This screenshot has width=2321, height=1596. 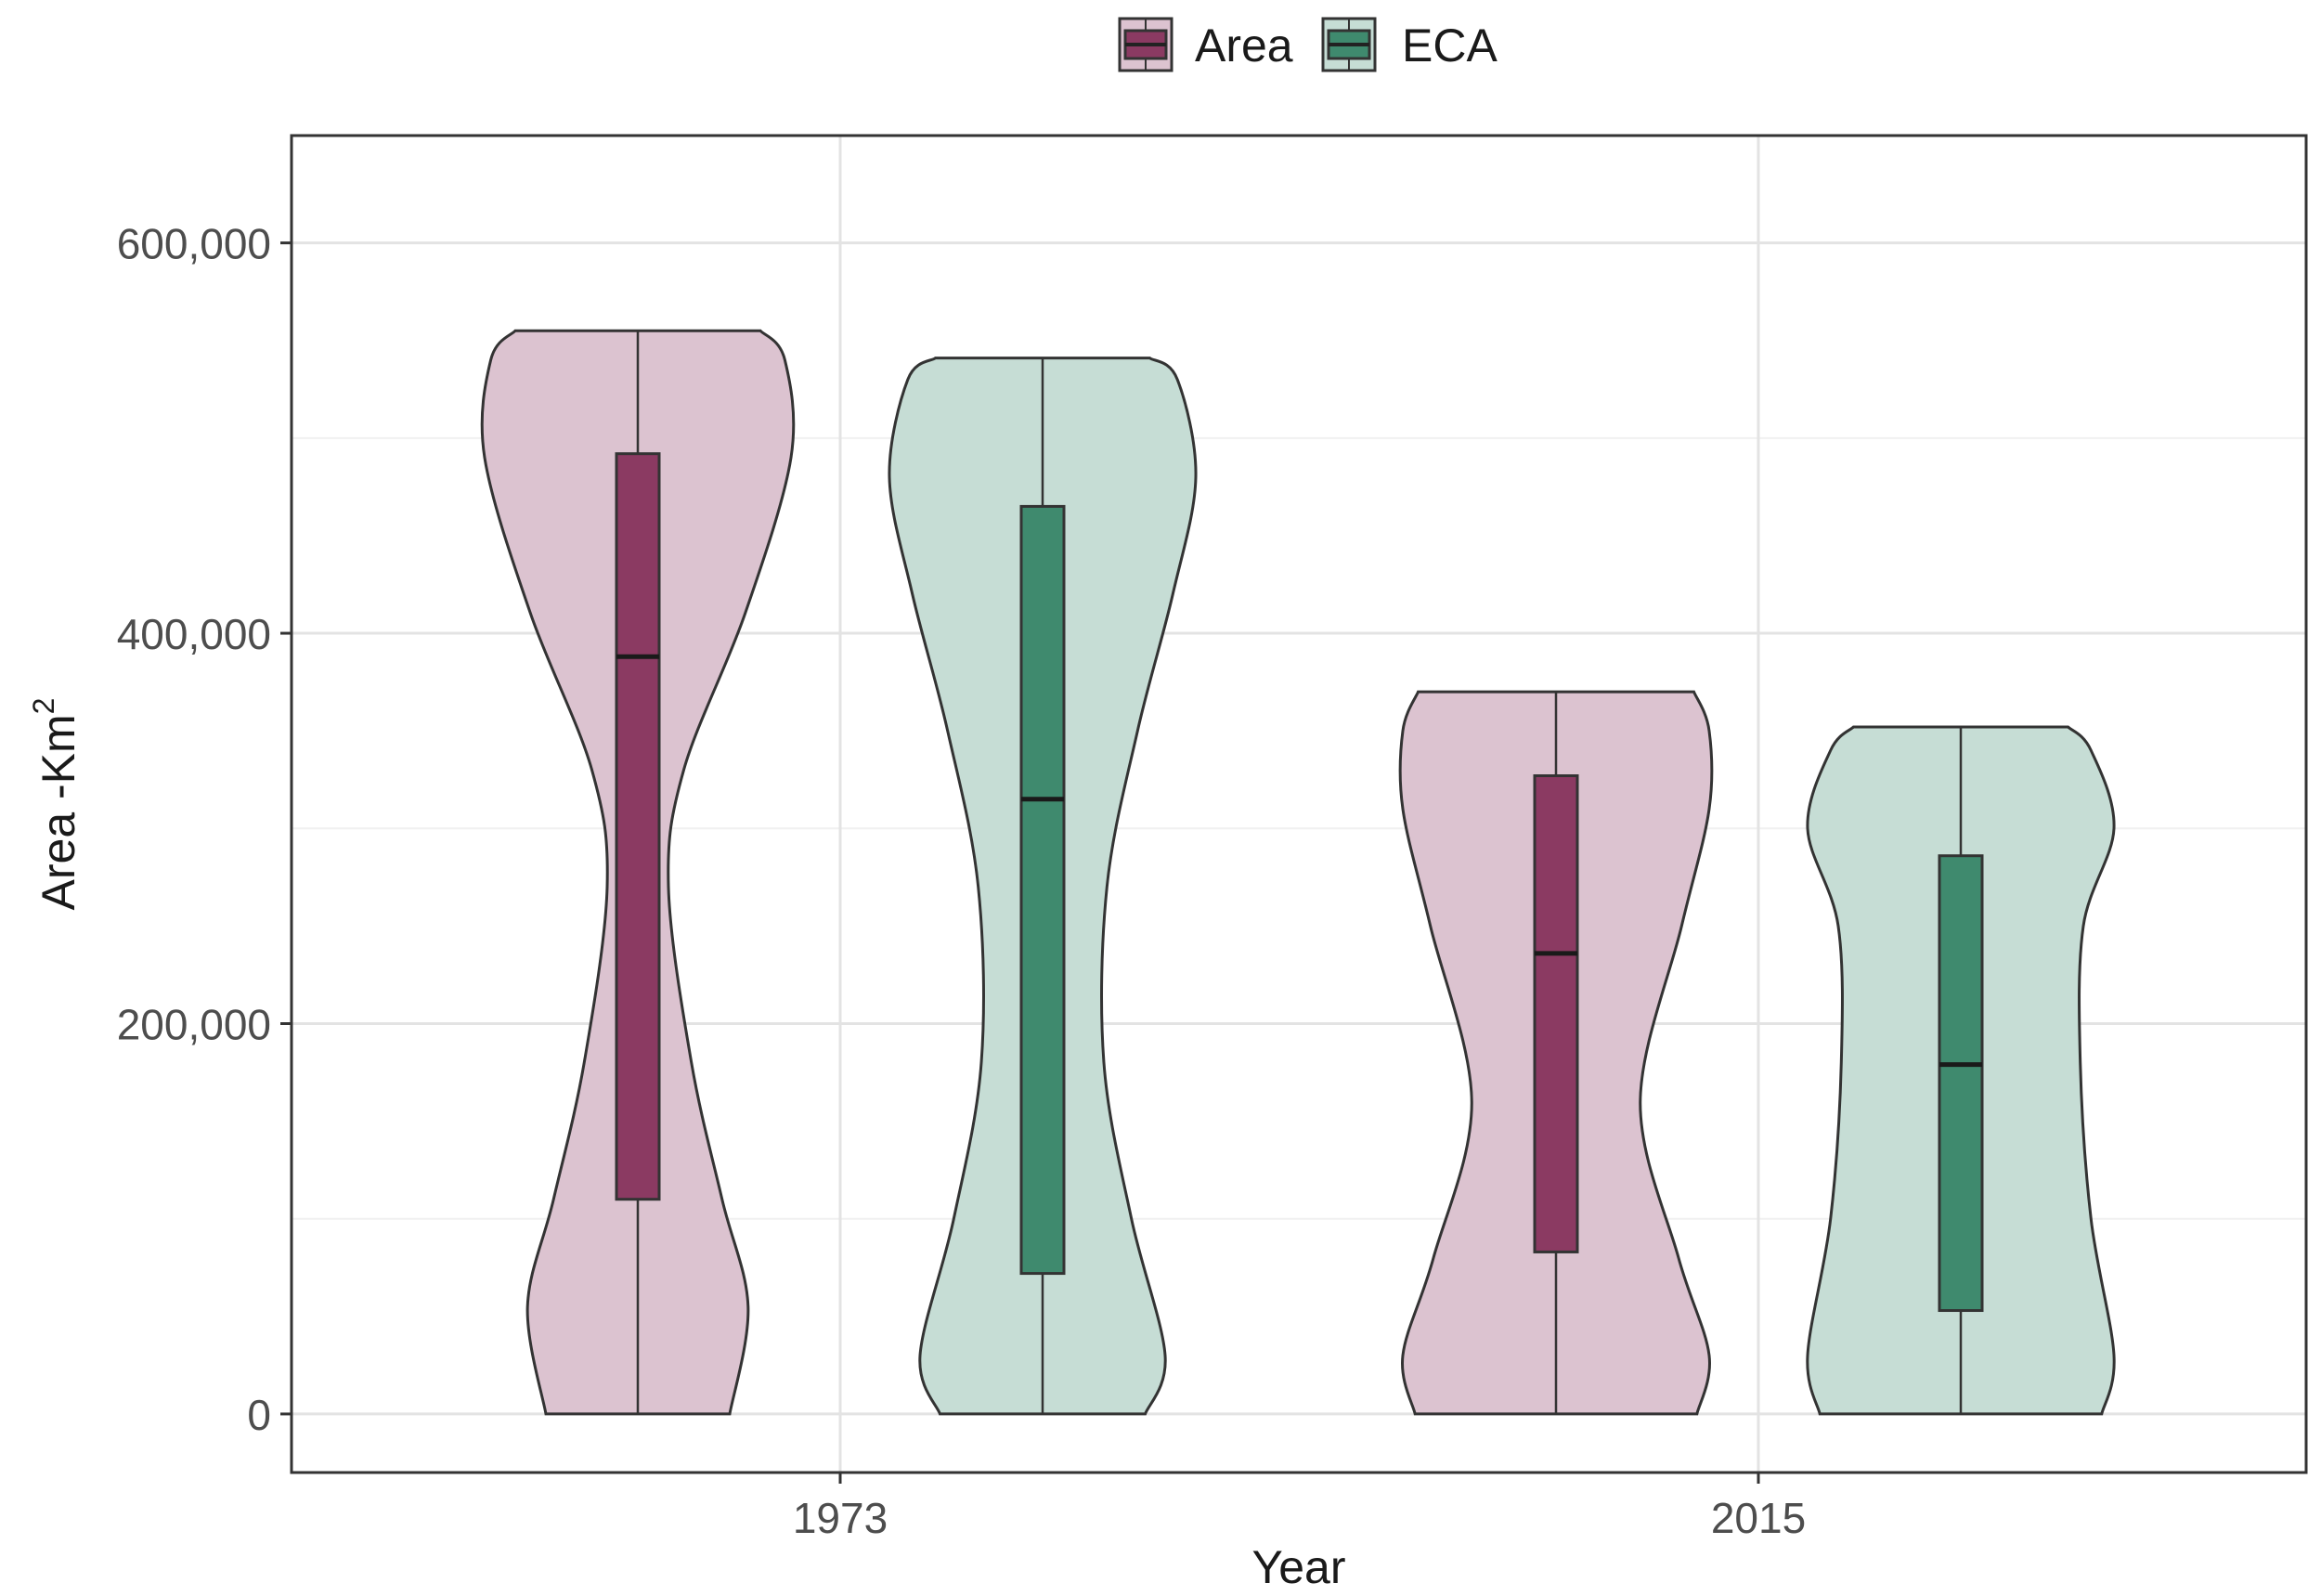 I want to click on y-axis-title-superscript: 2, so click(x=43, y=707).